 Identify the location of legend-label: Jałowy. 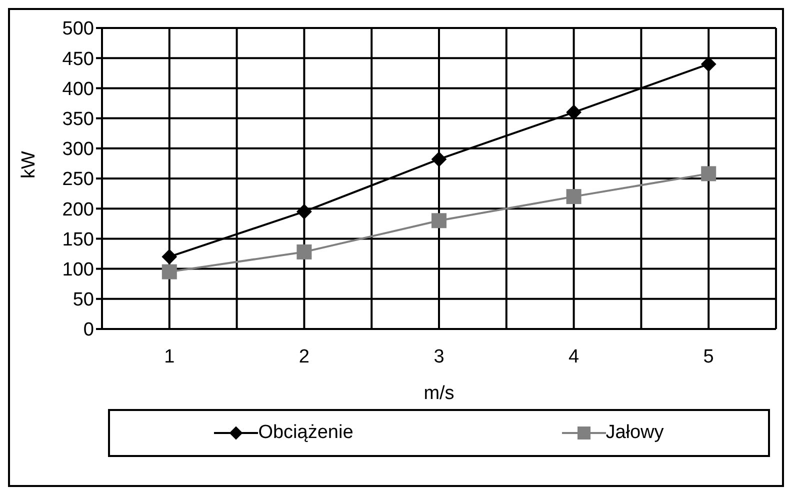
(635, 433).